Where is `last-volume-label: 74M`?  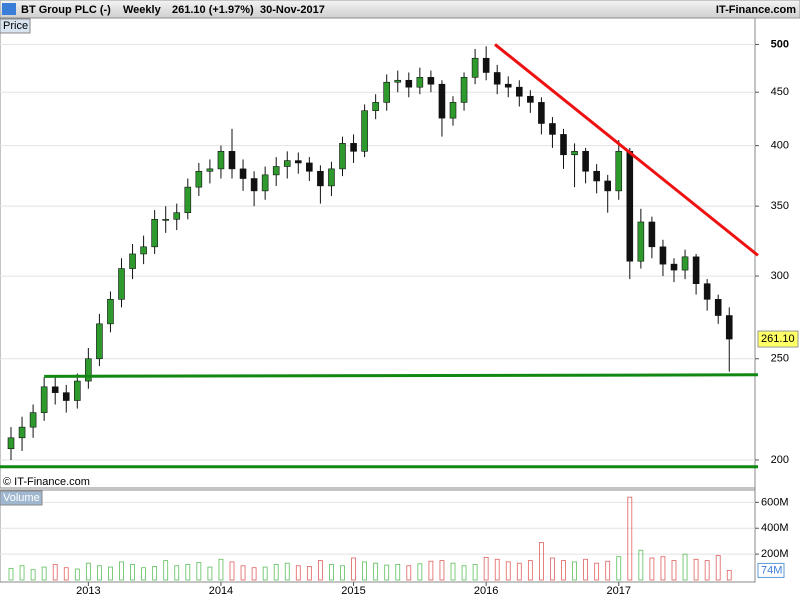 last-volume-label: 74M is located at coordinates (771, 570).